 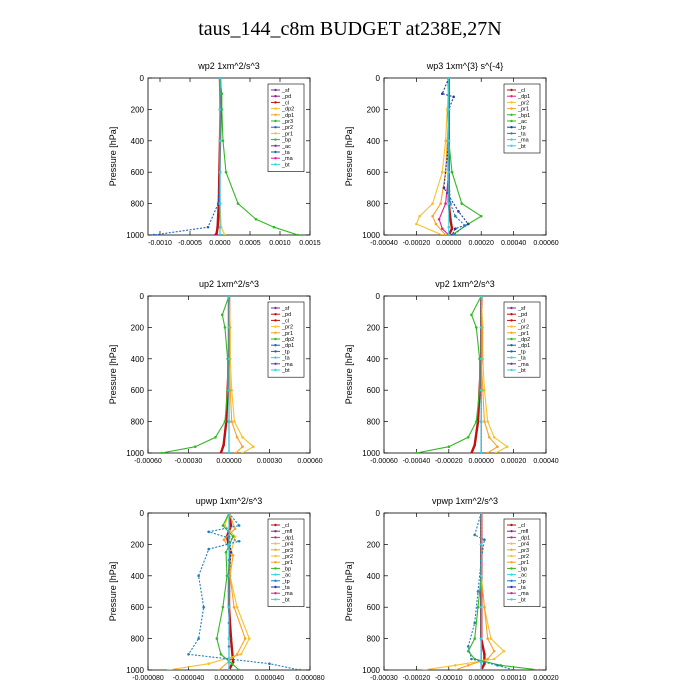 I want to click on y-tick-label: 600, so click(x=374, y=607).